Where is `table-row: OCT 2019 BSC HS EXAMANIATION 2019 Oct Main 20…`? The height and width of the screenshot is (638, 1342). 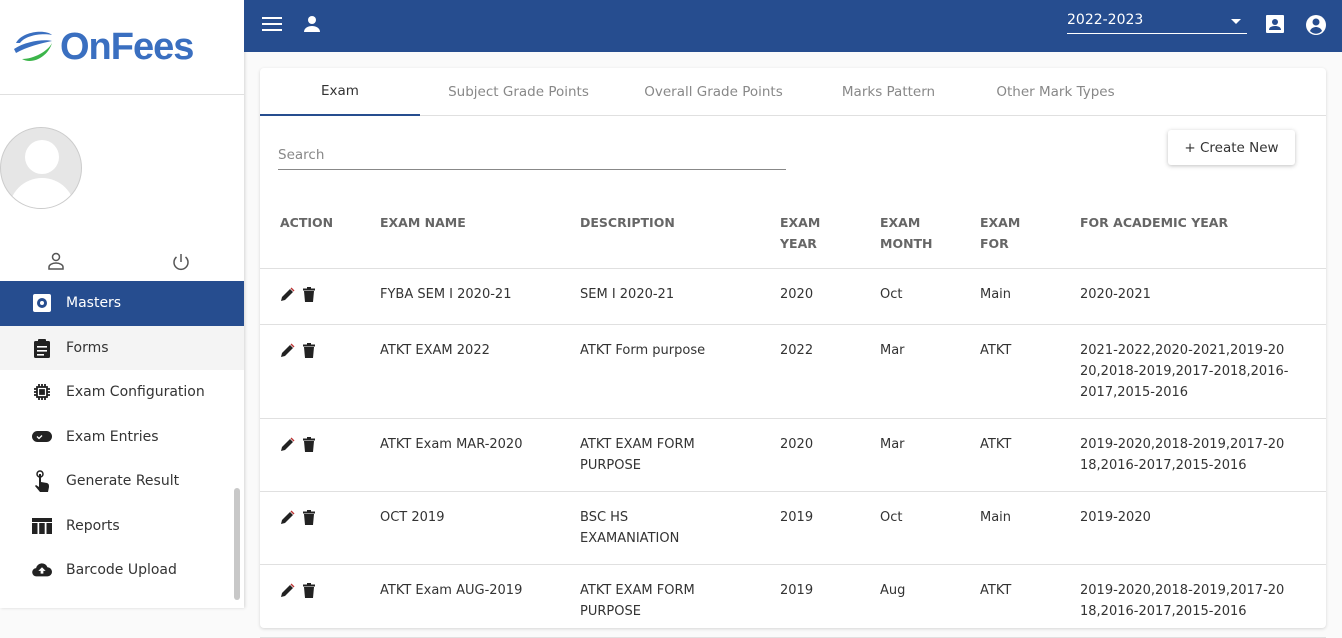 table-row: OCT 2019 BSC HS EXAMANIATION 2019 Oct Main 20… is located at coordinates (793, 528).